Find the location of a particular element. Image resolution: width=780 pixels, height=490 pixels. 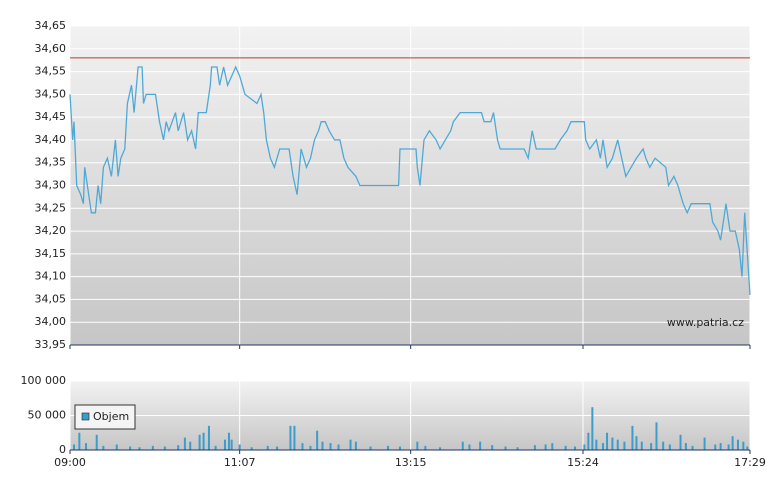

y-tick-label: 34,05 is located at coordinates (51, 298).